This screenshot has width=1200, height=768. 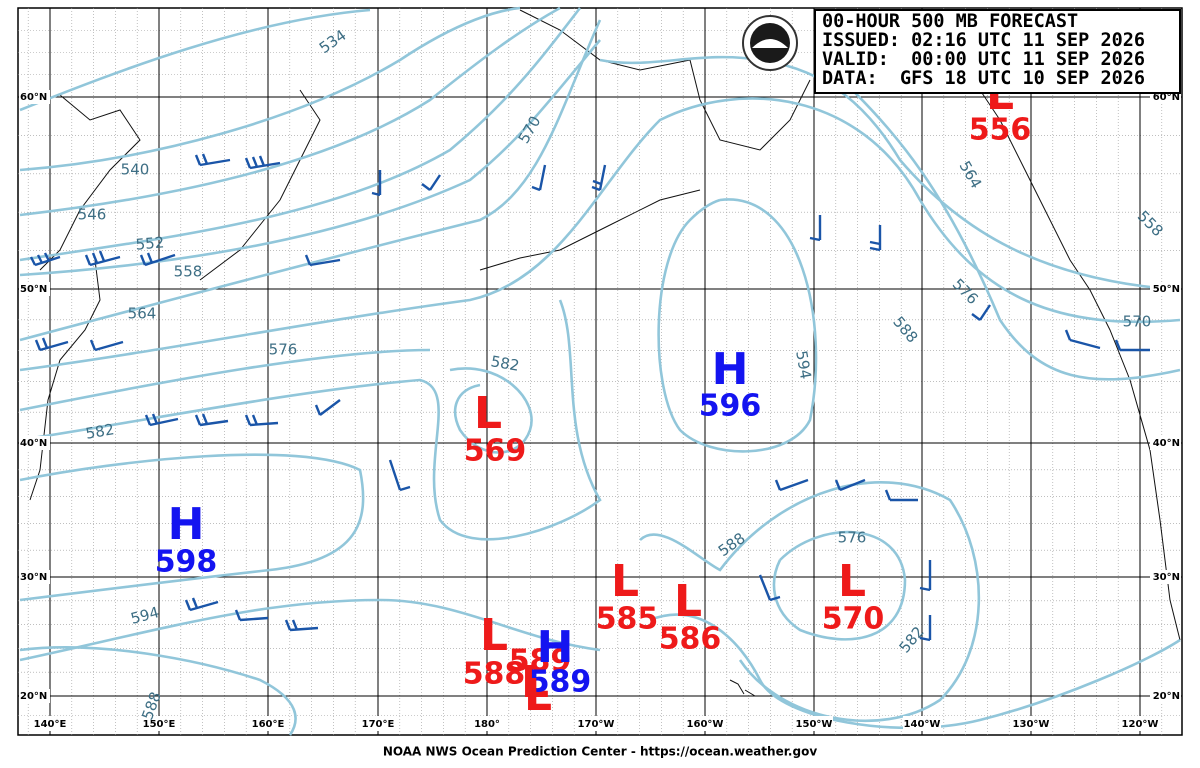 I want to click on lon-label: 160°W, so click(x=705, y=724).